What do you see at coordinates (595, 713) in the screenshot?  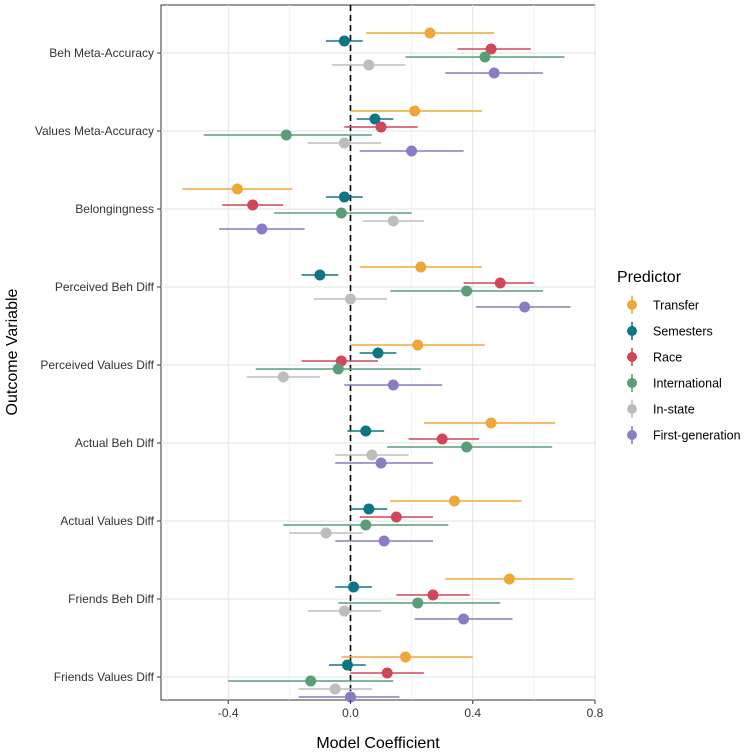 I see `x-tick-label: 0.8` at bounding box center [595, 713].